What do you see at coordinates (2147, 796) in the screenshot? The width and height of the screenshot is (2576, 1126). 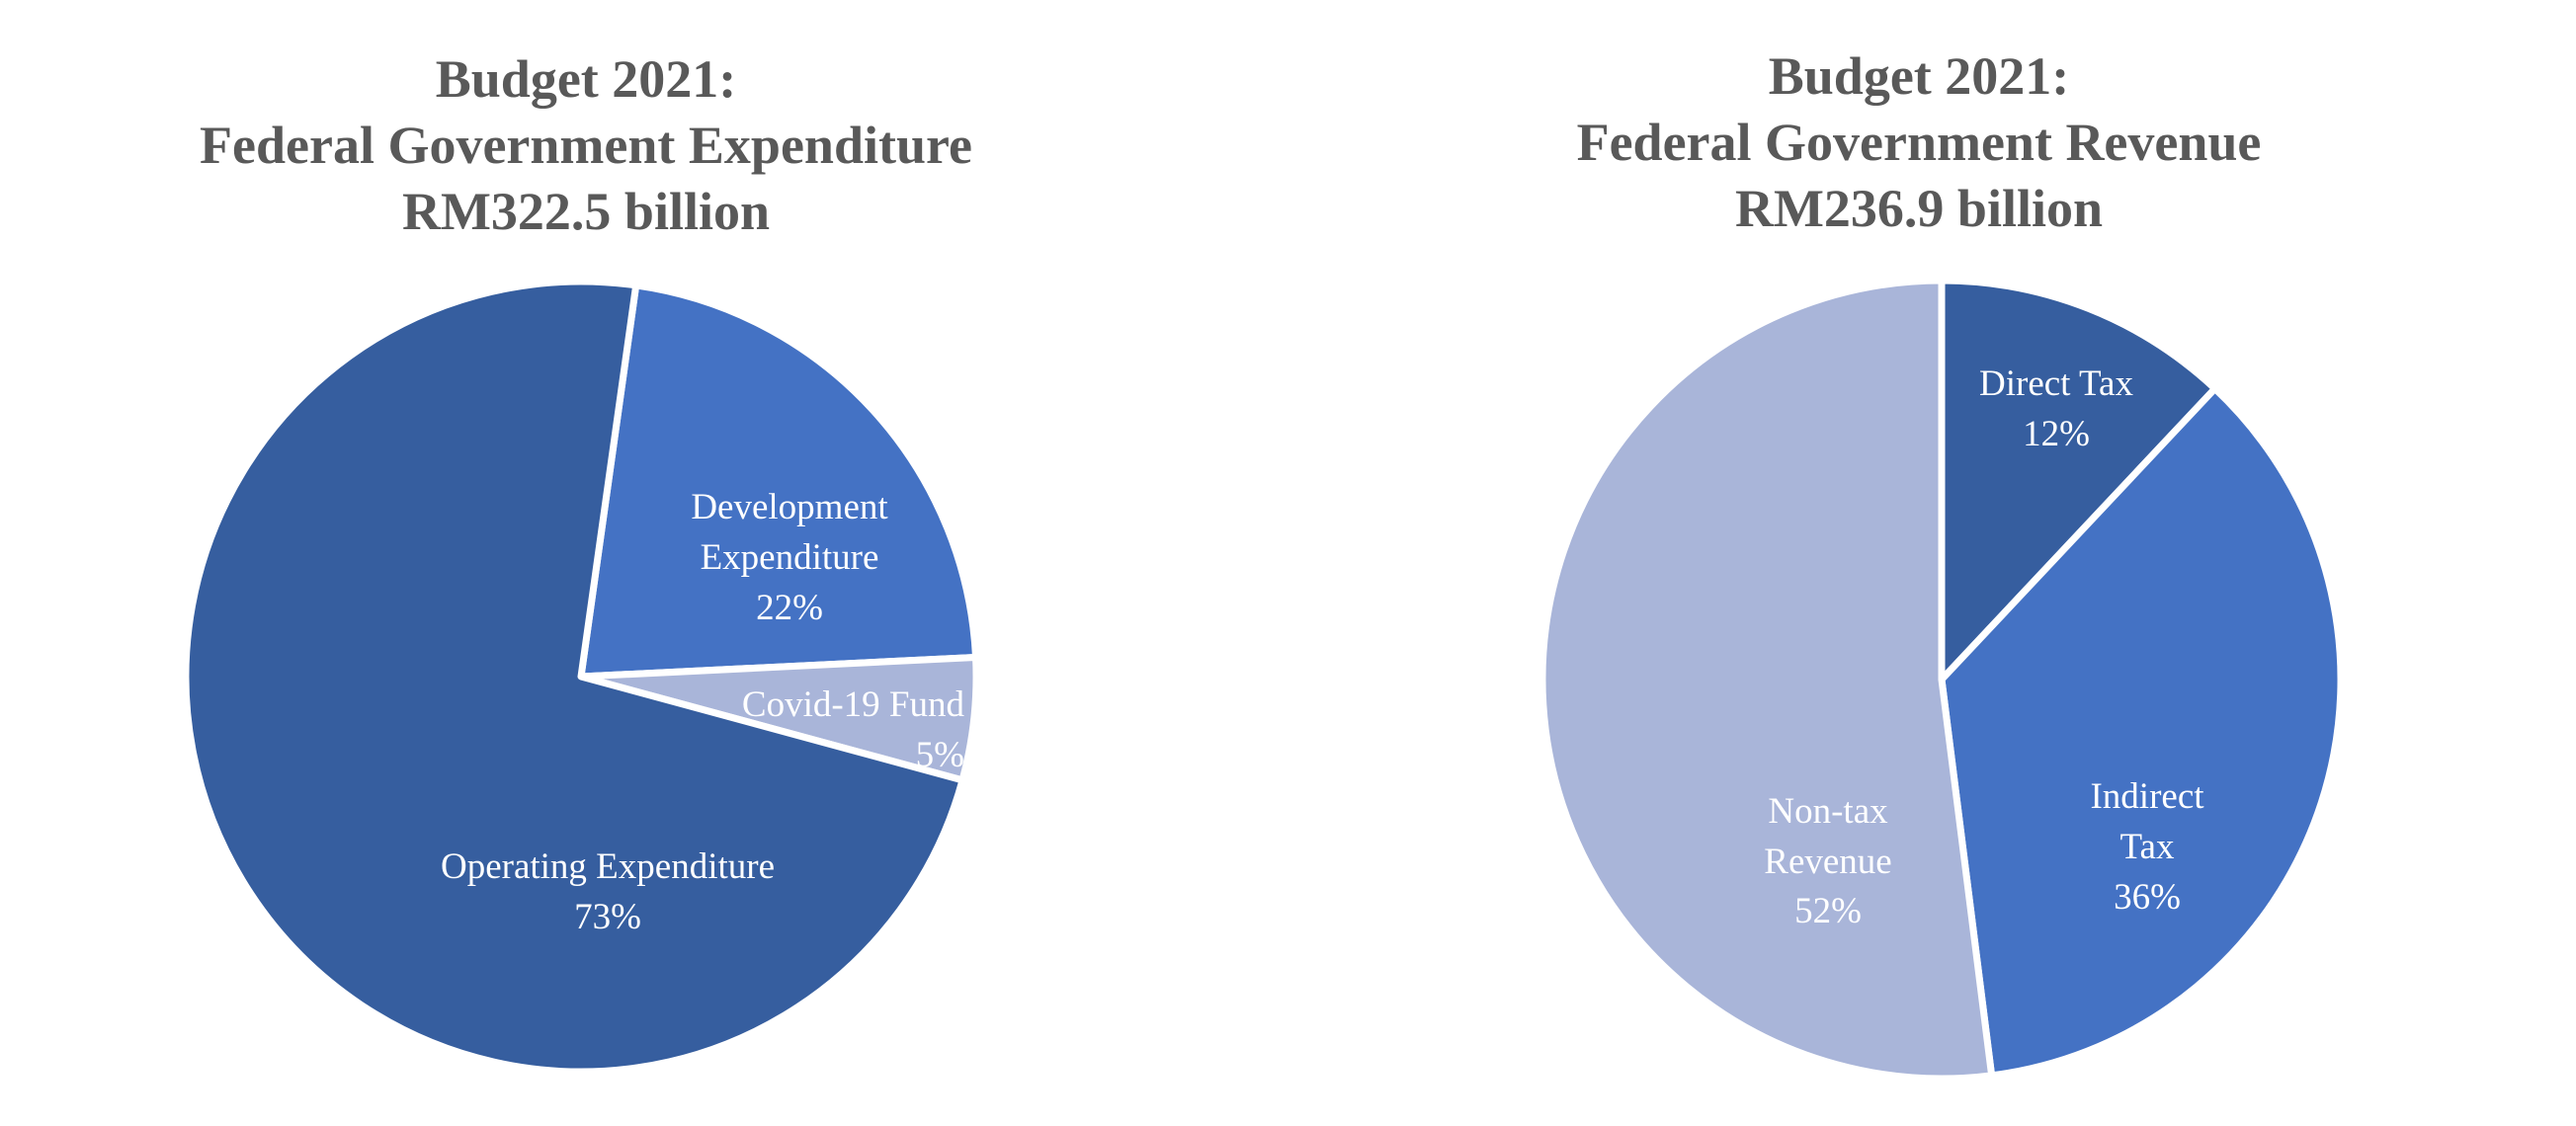 I see `indirect-tax-label-1: Indirect` at bounding box center [2147, 796].